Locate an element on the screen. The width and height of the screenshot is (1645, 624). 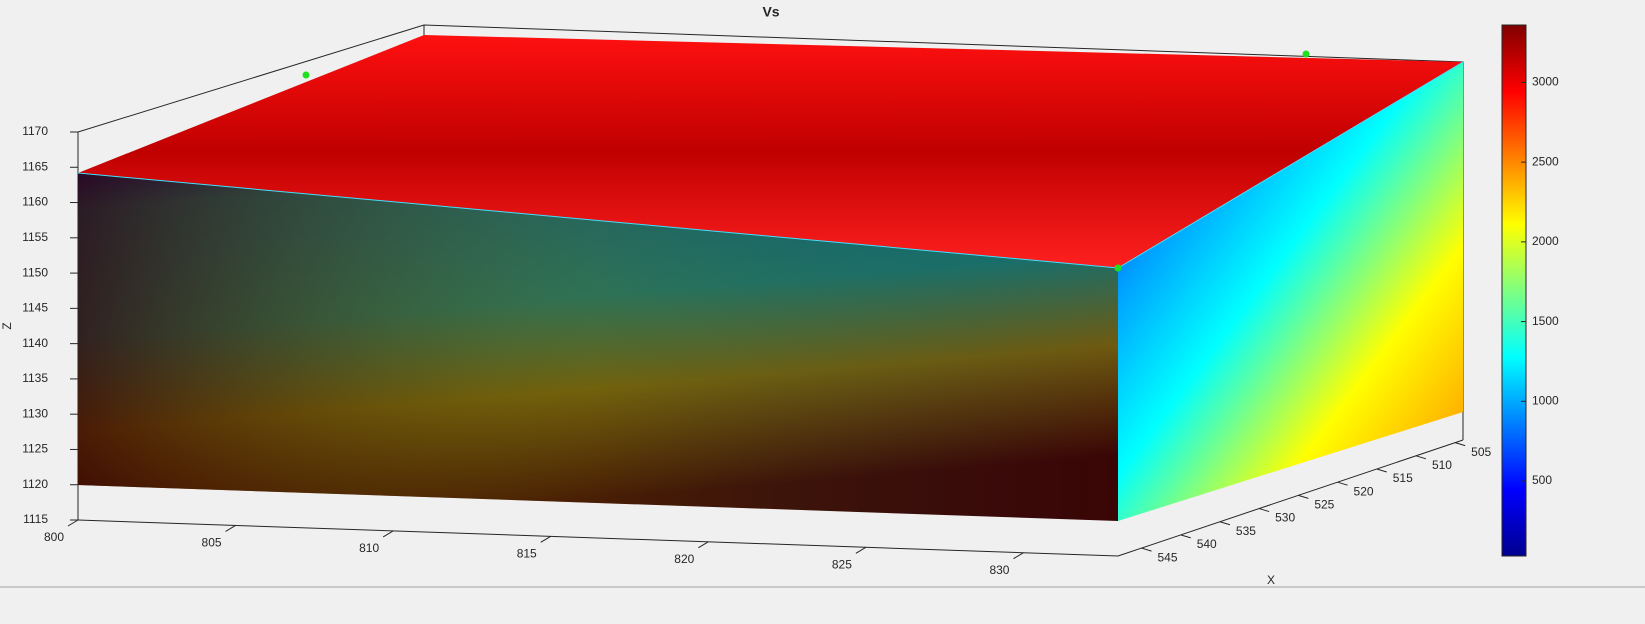
x-axis-label: X is located at coordinates (1271, 580).